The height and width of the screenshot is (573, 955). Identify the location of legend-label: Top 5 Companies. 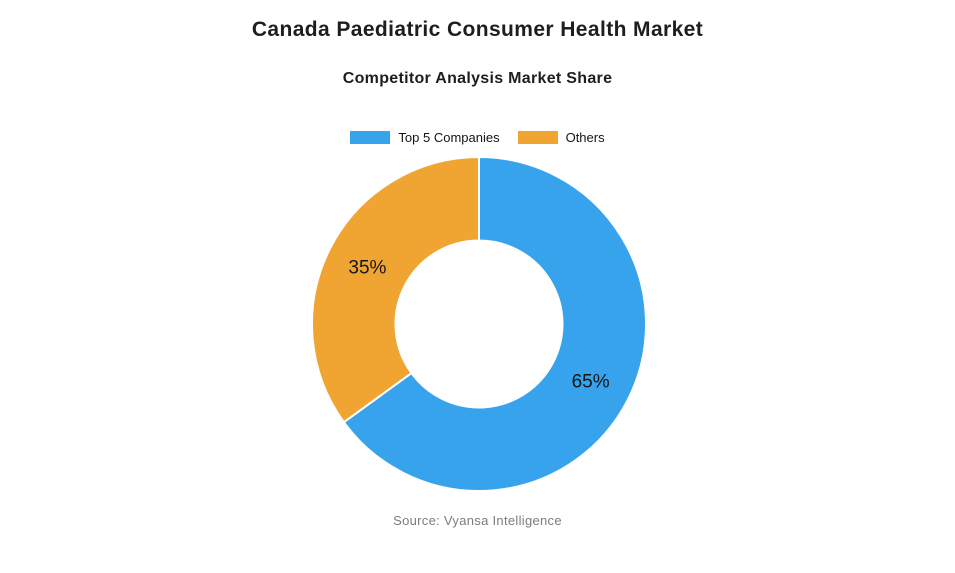
(449, 137).